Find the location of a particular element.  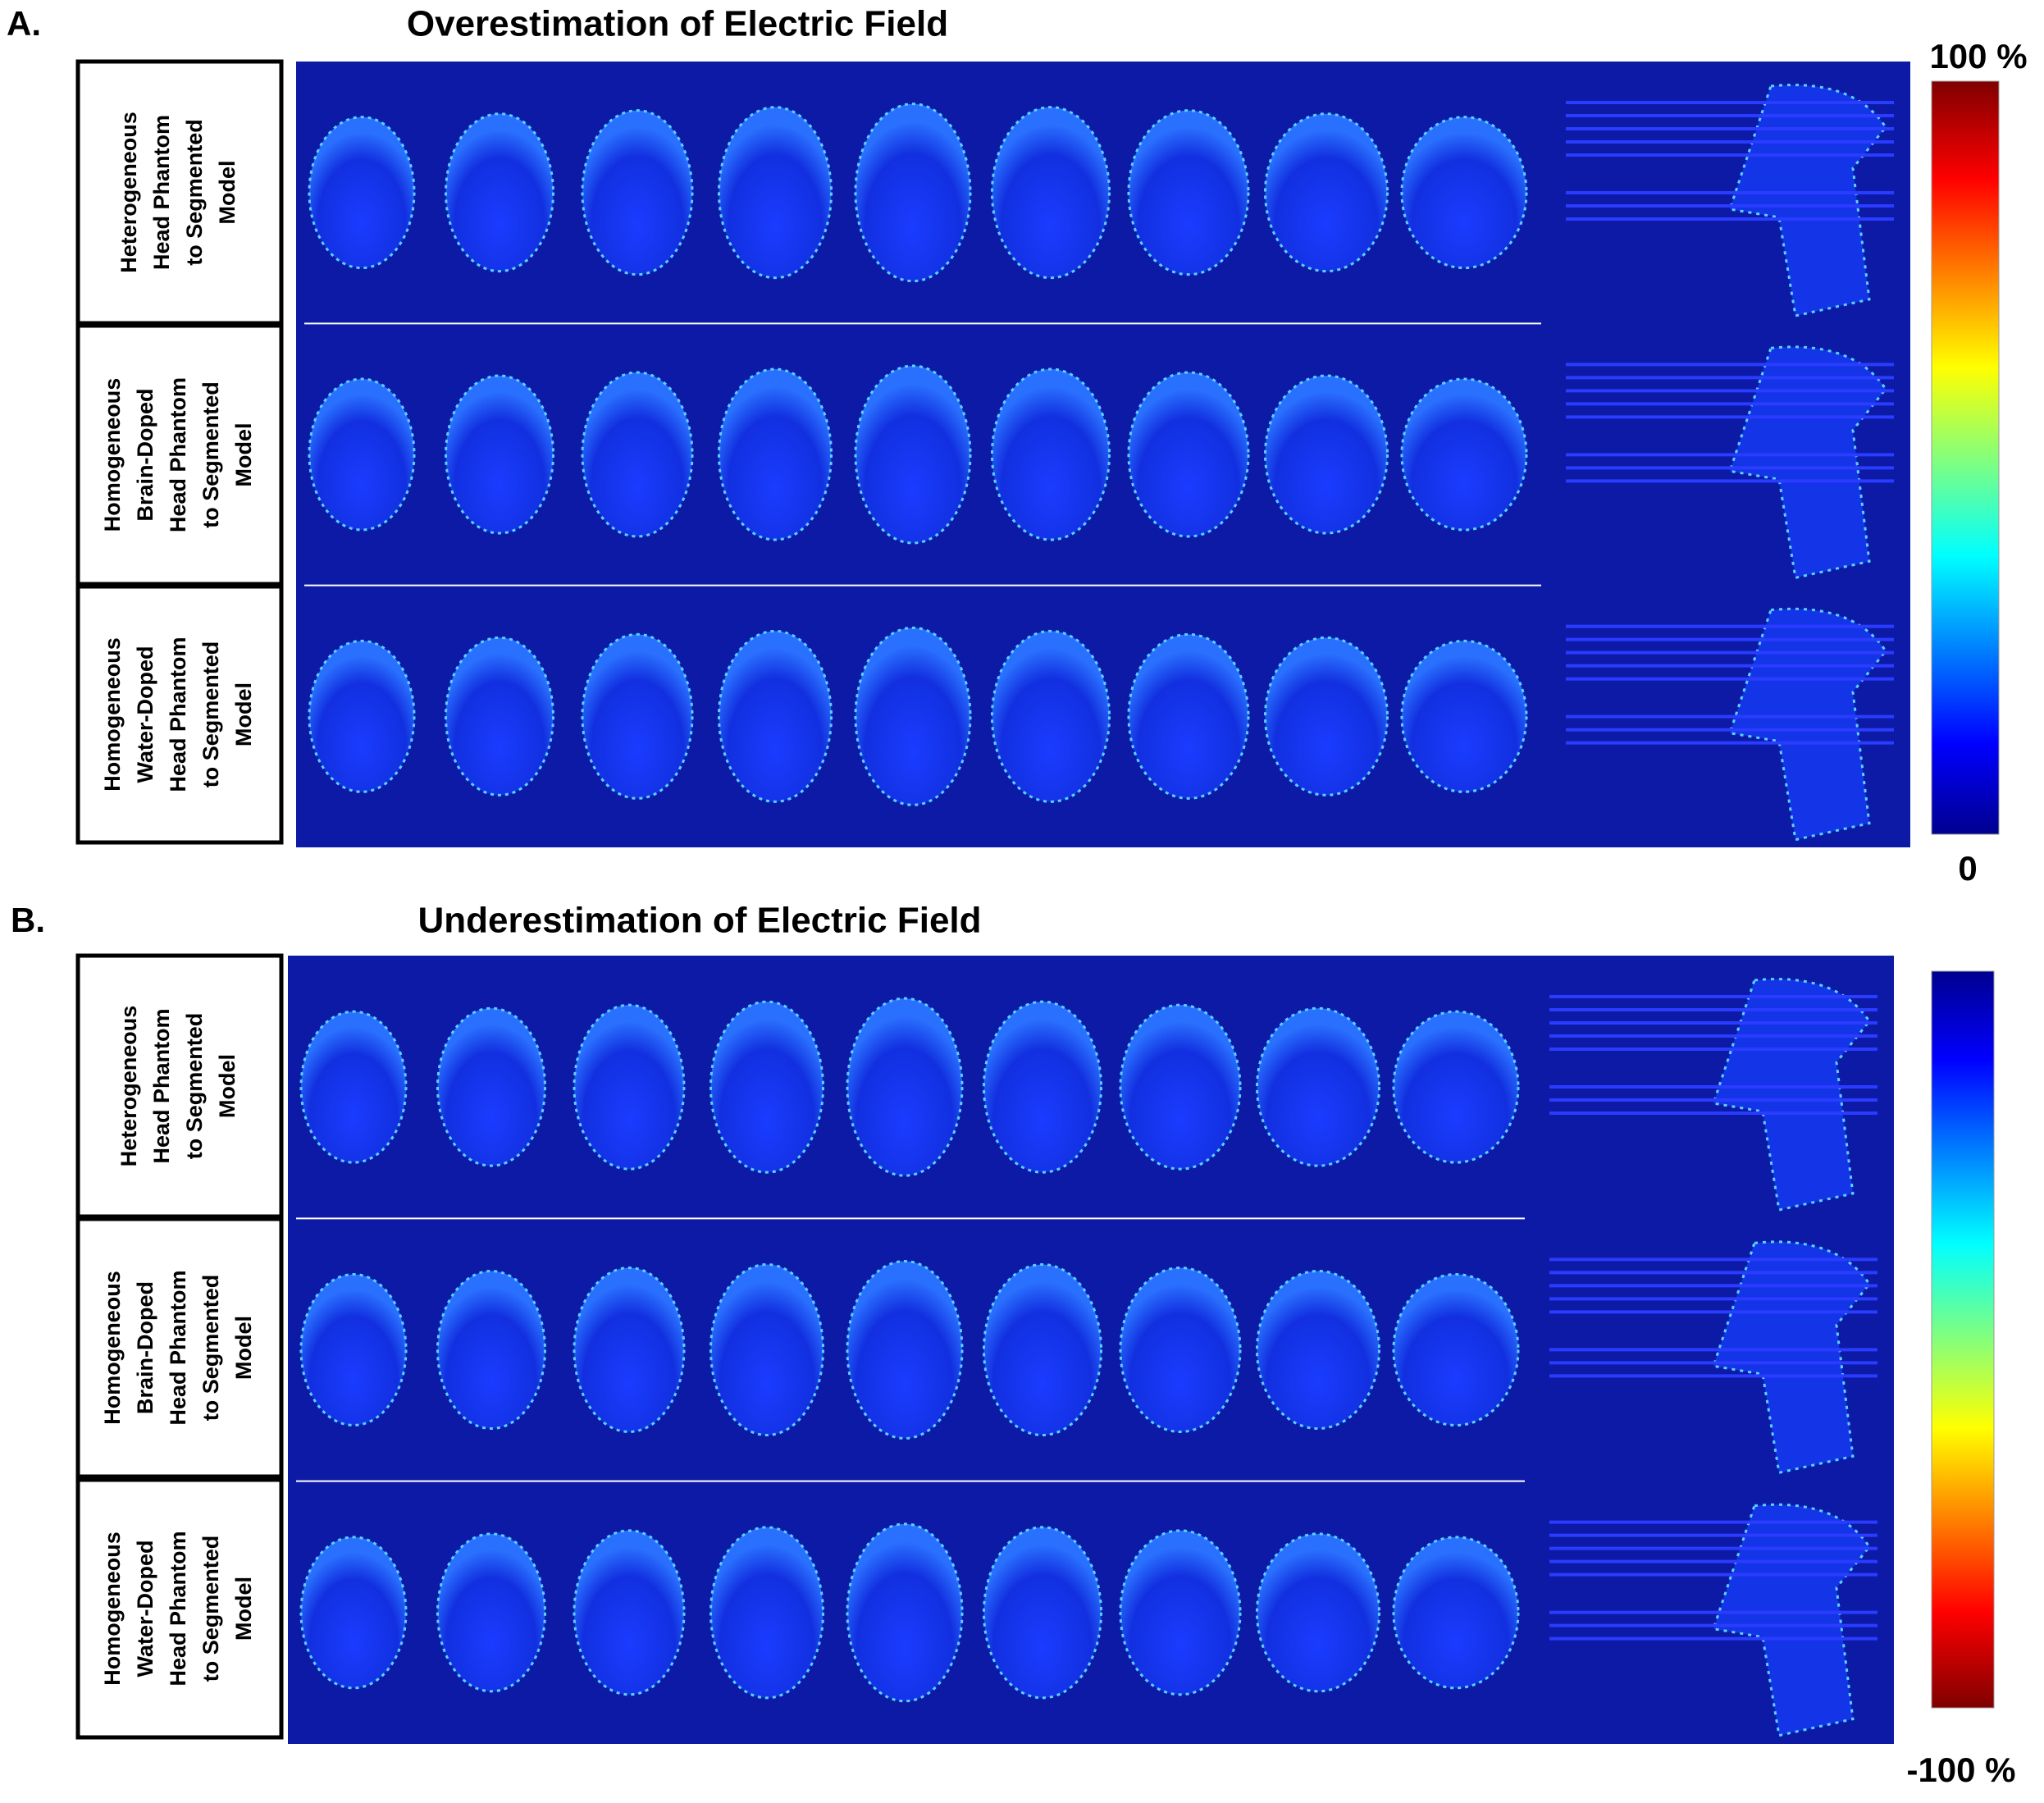

panel-label: A. is located at coordinates (24, 23).